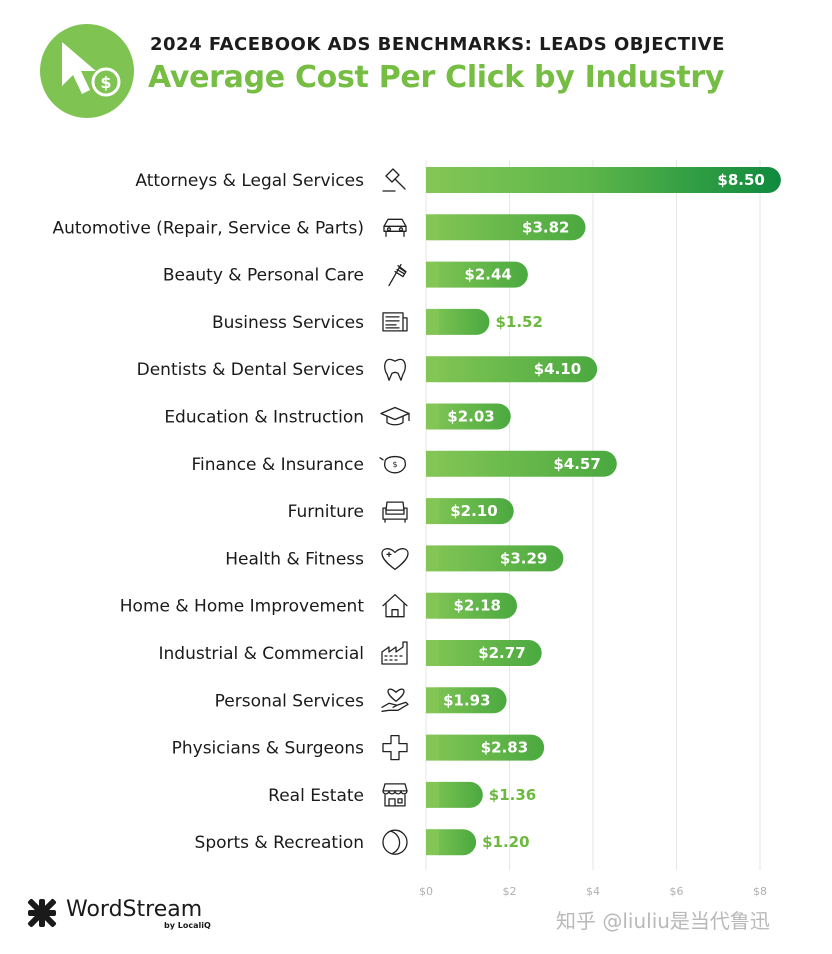 The height and width of the screenshot is (954, 832). What do you see at coordinates (251, 370) in the screenshot?
I see `category-label: Dentists & Dental Services` at bounding box center [251, 370].